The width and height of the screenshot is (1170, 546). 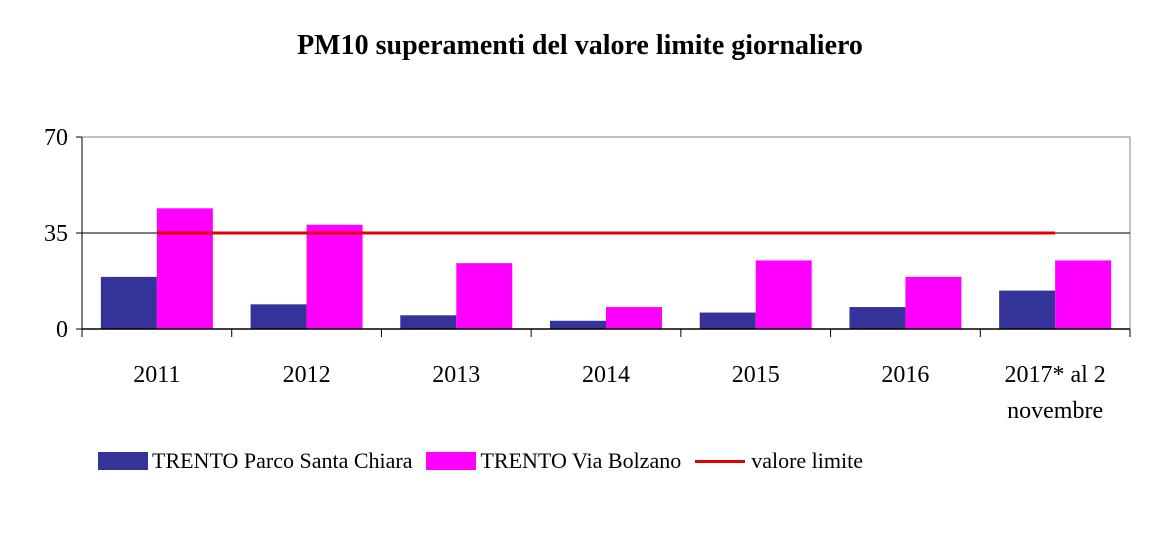 What do you see at coordinates (282, 460) in the screenshot?
I see `legend-label-parco-santa-chiara: TRENTO Parco Santa Chiara` at bounding box center [282, 460].